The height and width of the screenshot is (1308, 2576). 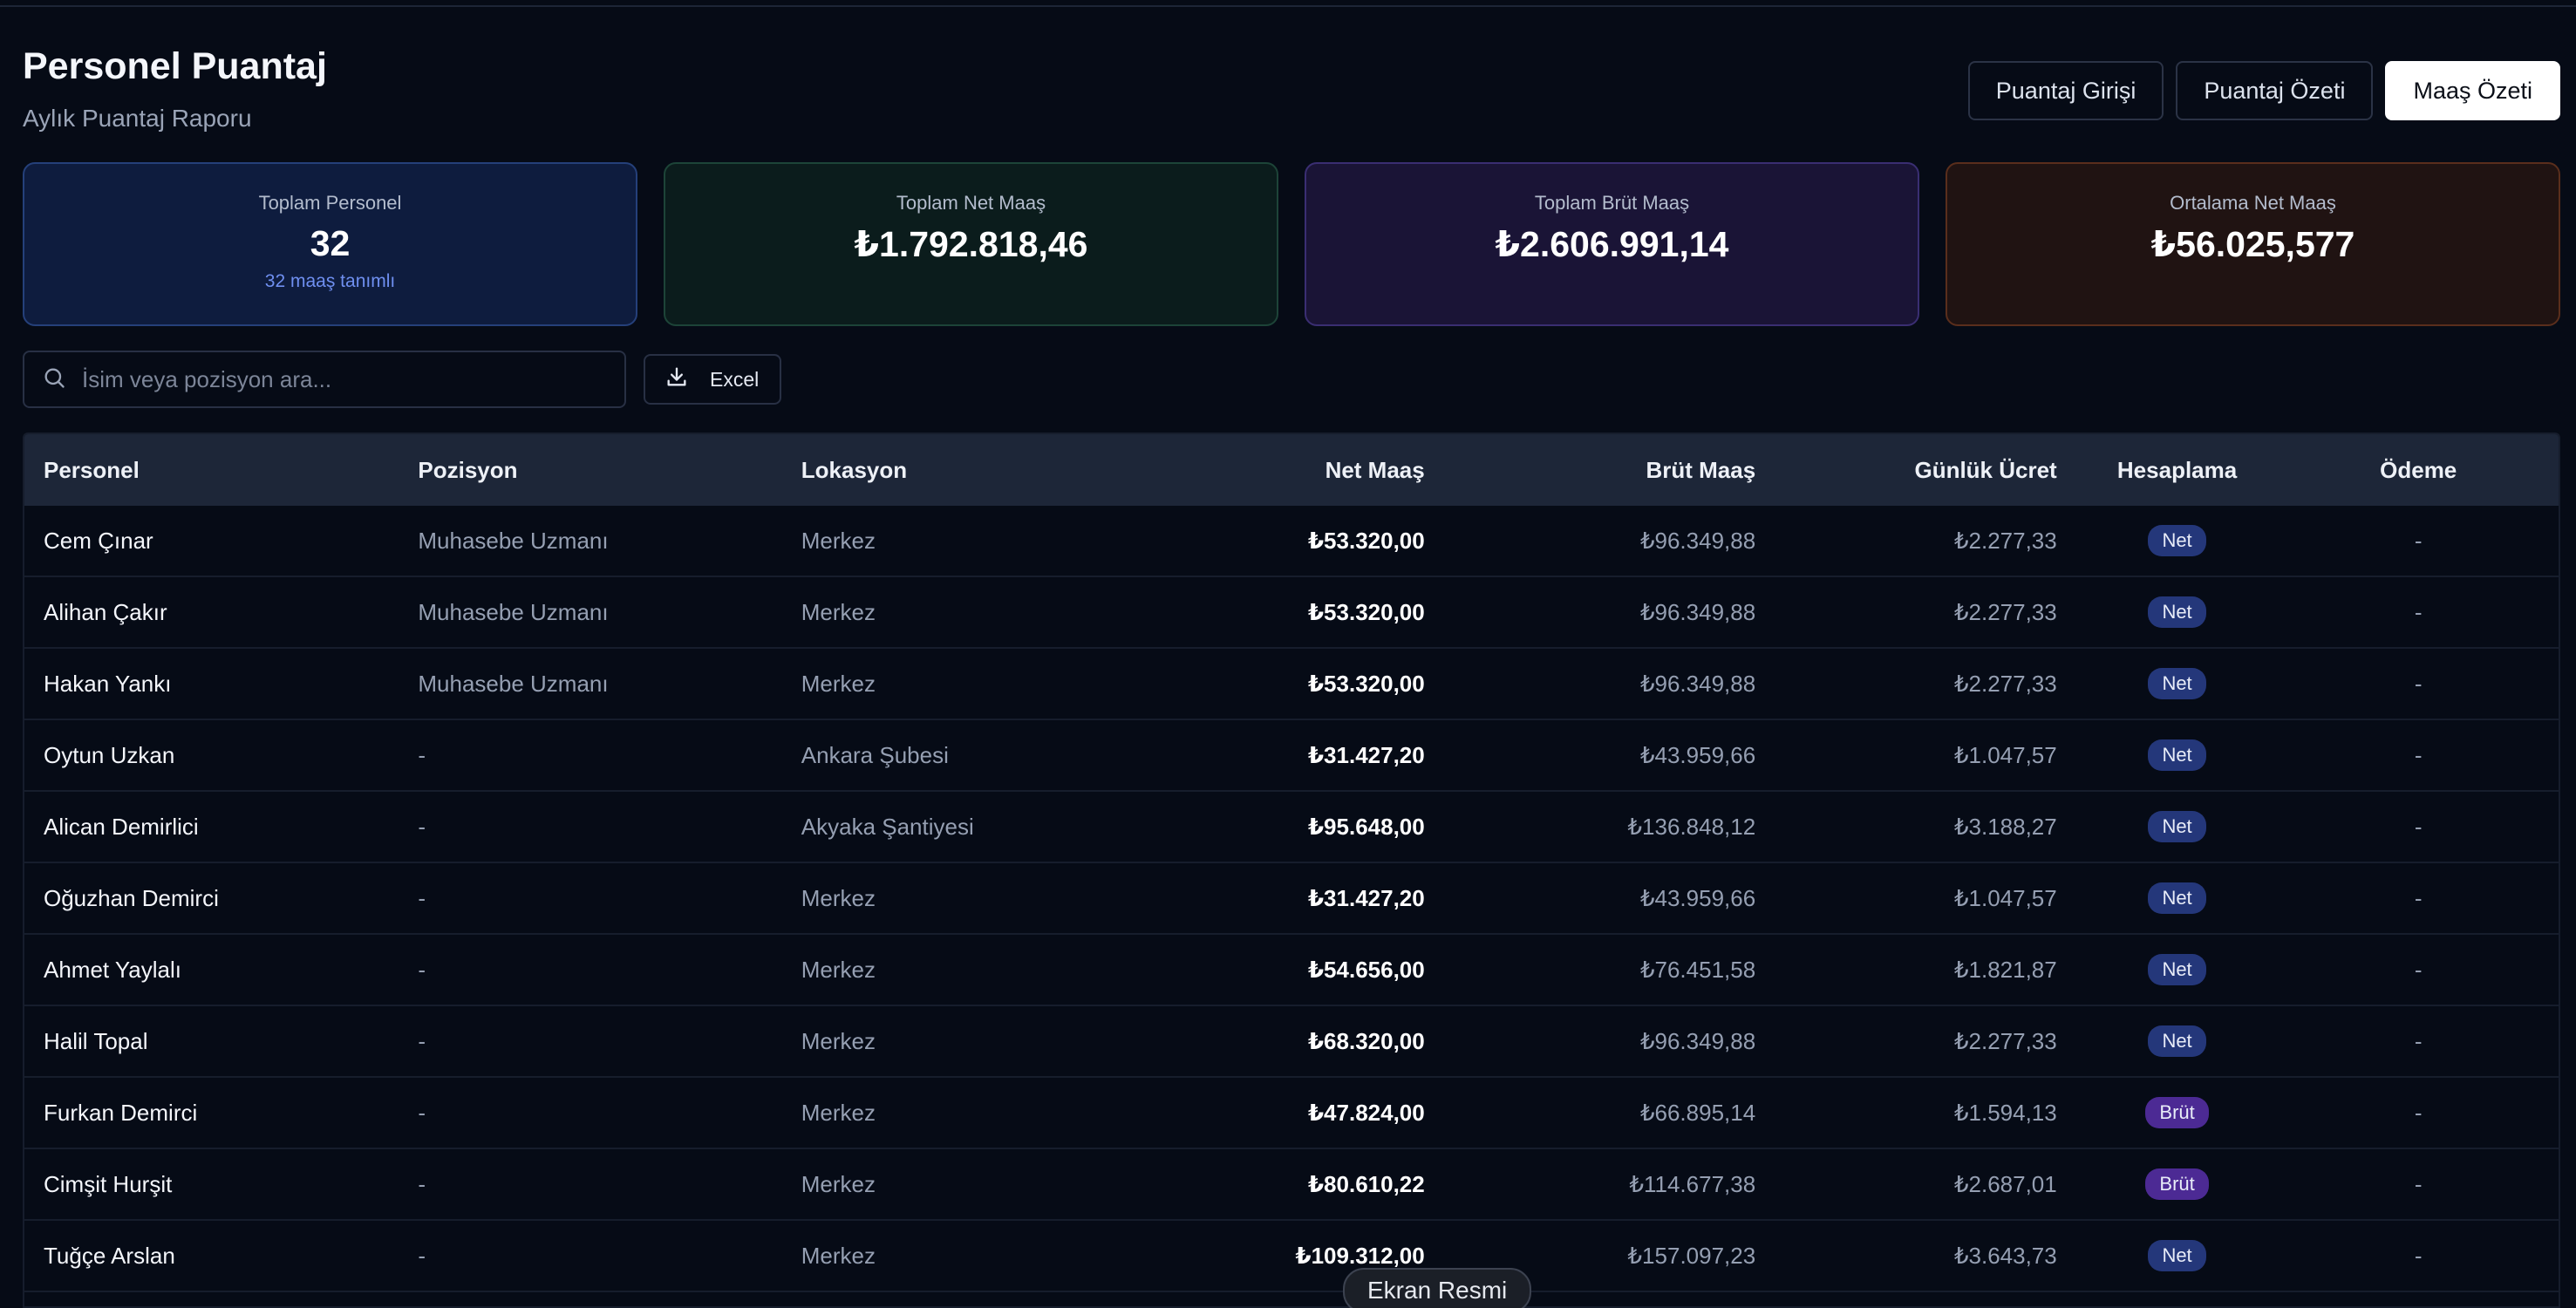 What do you see at coordinates (888, 826) in the screenshot?
I see `location-cell: Akyaka Şantiyesi` at bounding box center [888, 826].